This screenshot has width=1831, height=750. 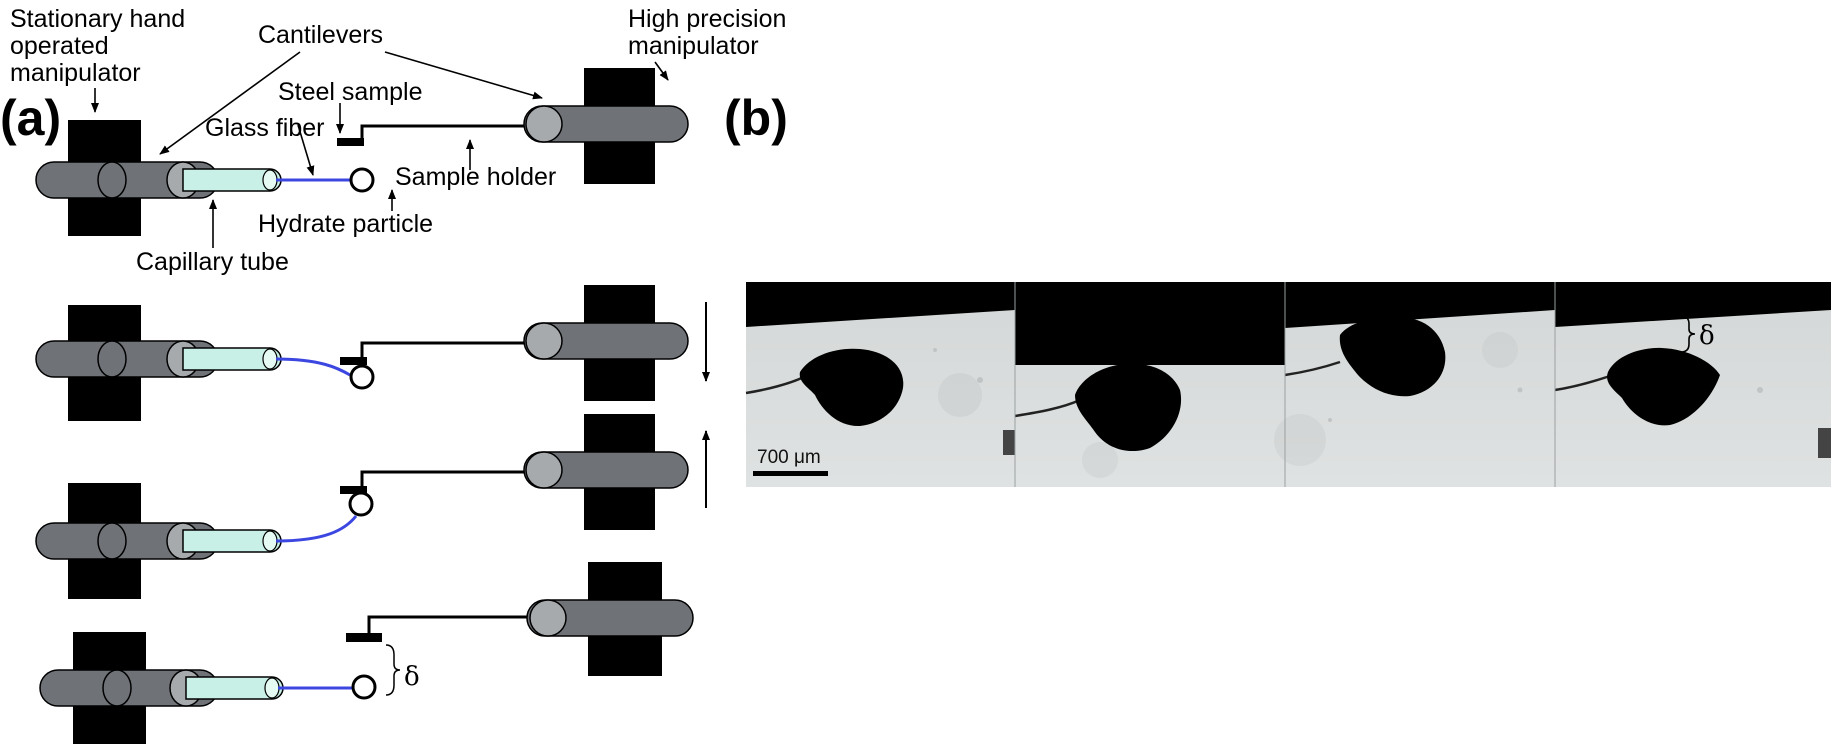 I want to click on stationary-manipulator-label-3: manipulator, so click(x=75, y=73).